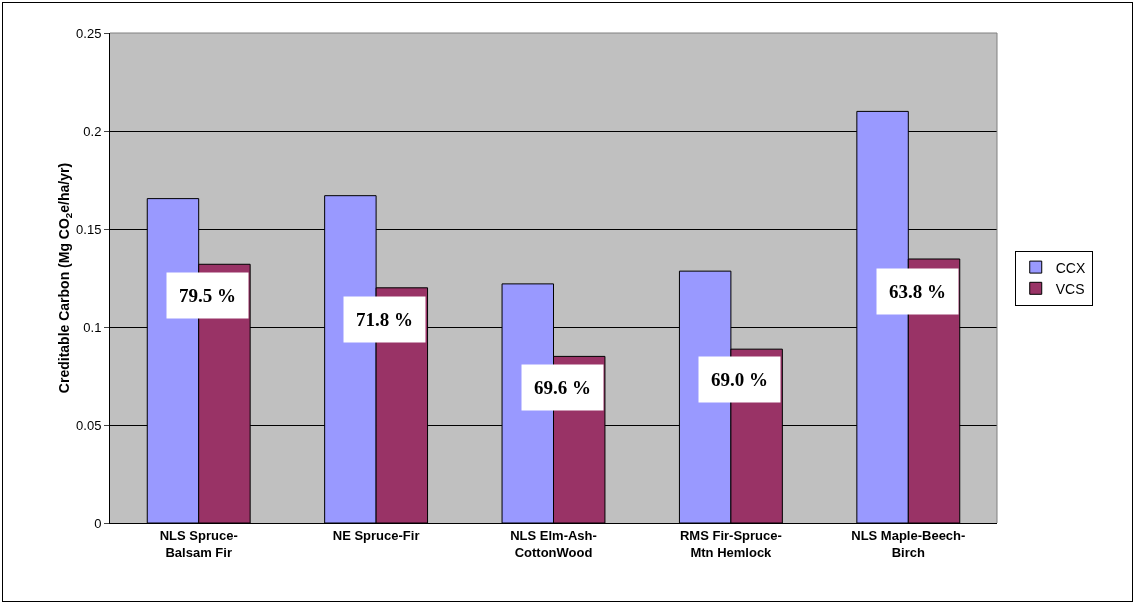 This screenshot has height=604, width=1135. Describe the element at coordinates (98, 523) in the screenshot. I see `y-tick-label: 0` at that location.